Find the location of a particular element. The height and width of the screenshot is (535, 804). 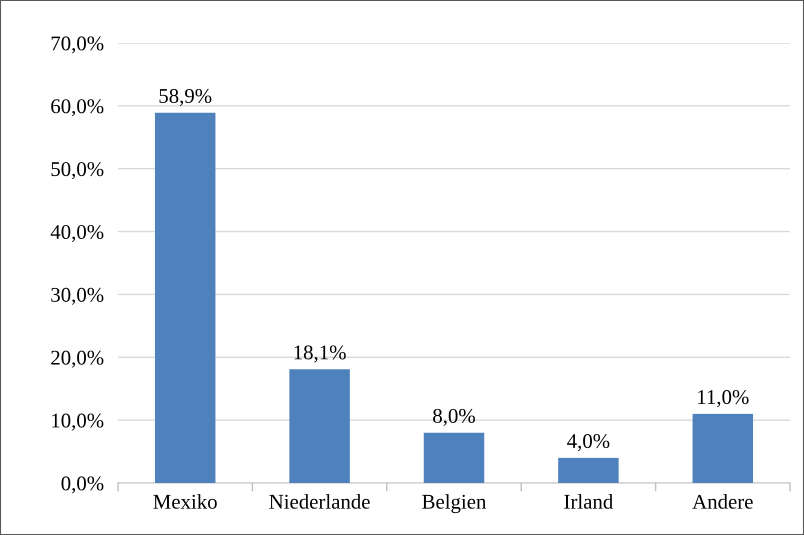

y-tick-label: 70,0% is located at coordinates (78, 45).